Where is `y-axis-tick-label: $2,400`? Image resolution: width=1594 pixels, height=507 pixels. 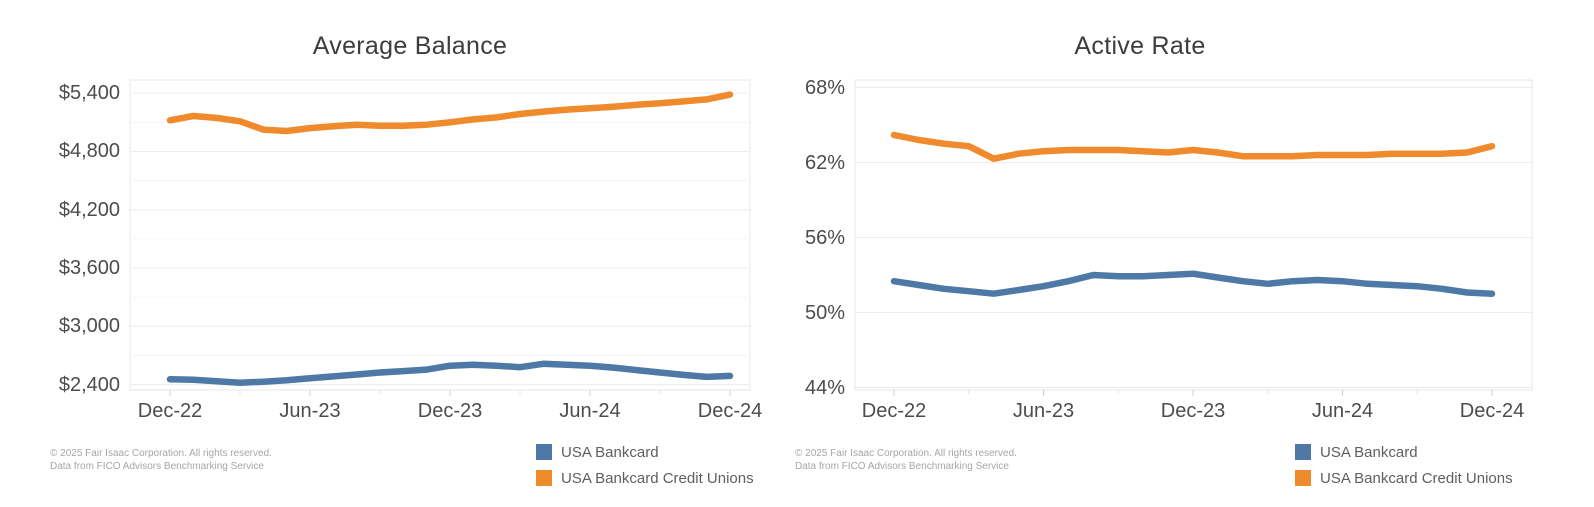
y-axis-tick-label: $2,400 is located at coordinates (89, 384).